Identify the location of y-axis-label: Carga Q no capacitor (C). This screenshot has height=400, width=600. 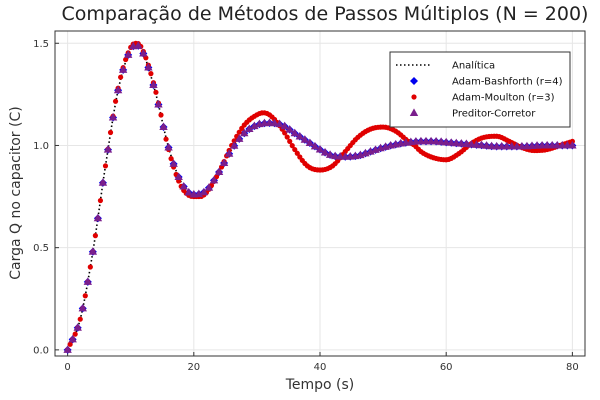
(16, 192).